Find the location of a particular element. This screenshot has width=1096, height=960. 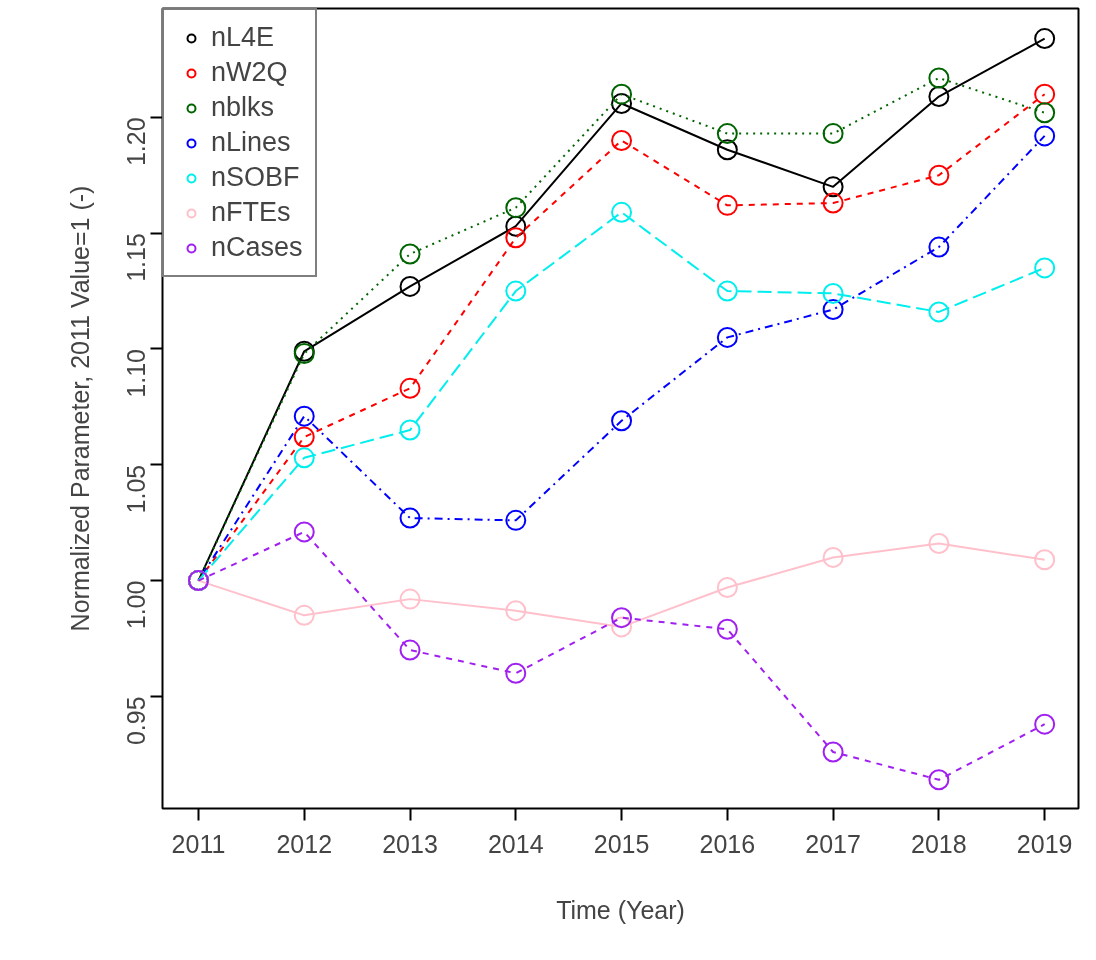

y-tick-label: 1.15 is located at coordinates (136, 257).